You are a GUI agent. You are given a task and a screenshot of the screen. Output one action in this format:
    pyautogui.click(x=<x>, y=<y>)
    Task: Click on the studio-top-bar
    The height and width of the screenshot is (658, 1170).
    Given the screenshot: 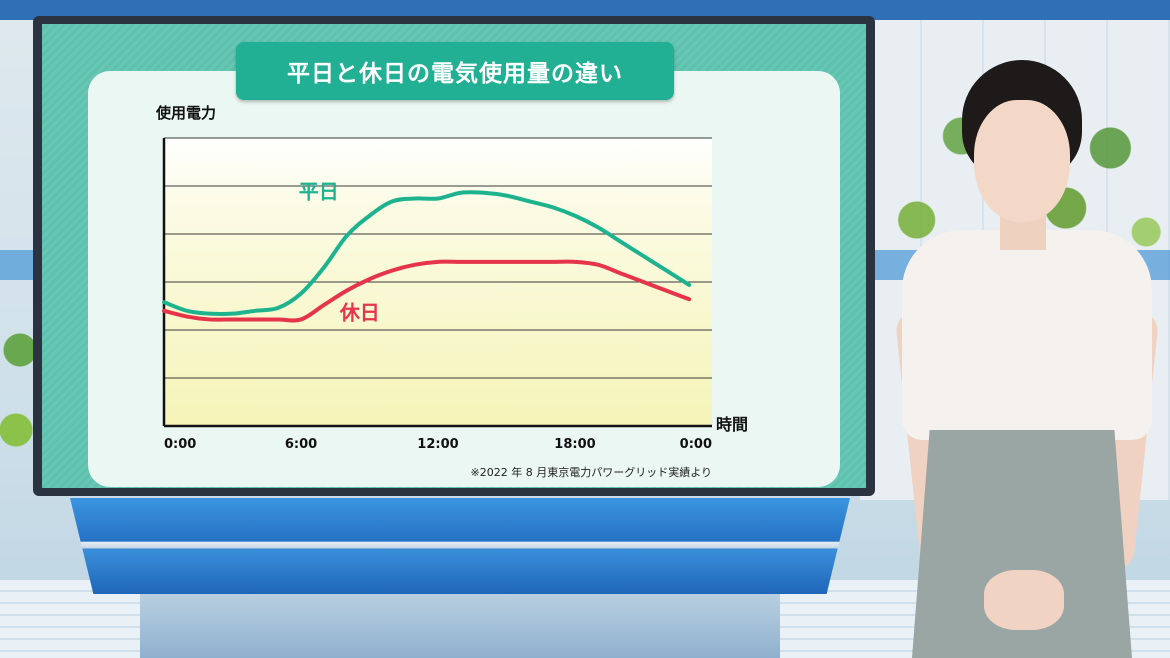 What is the action you would take?
    pyautogui.click(x=585, y=10)
    